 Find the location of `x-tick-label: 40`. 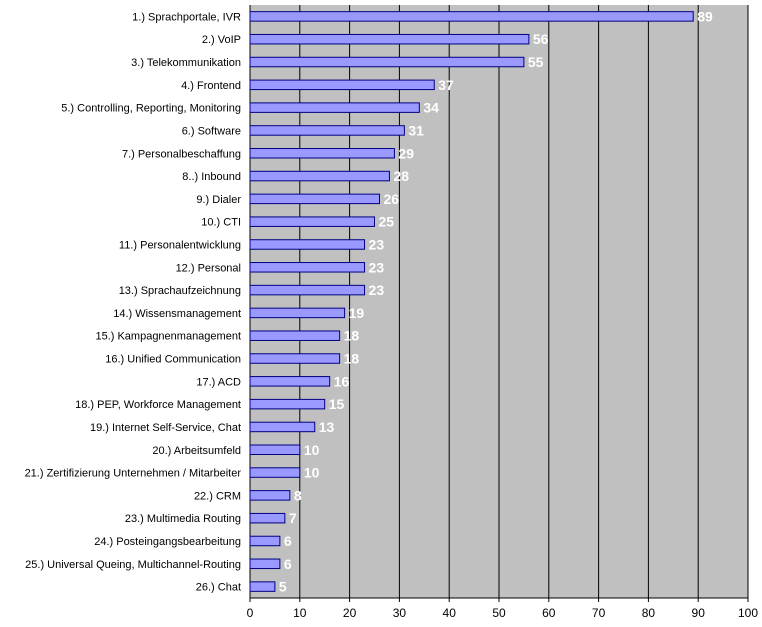

x-tick-label: 40 is located at coordinates (450, 613).